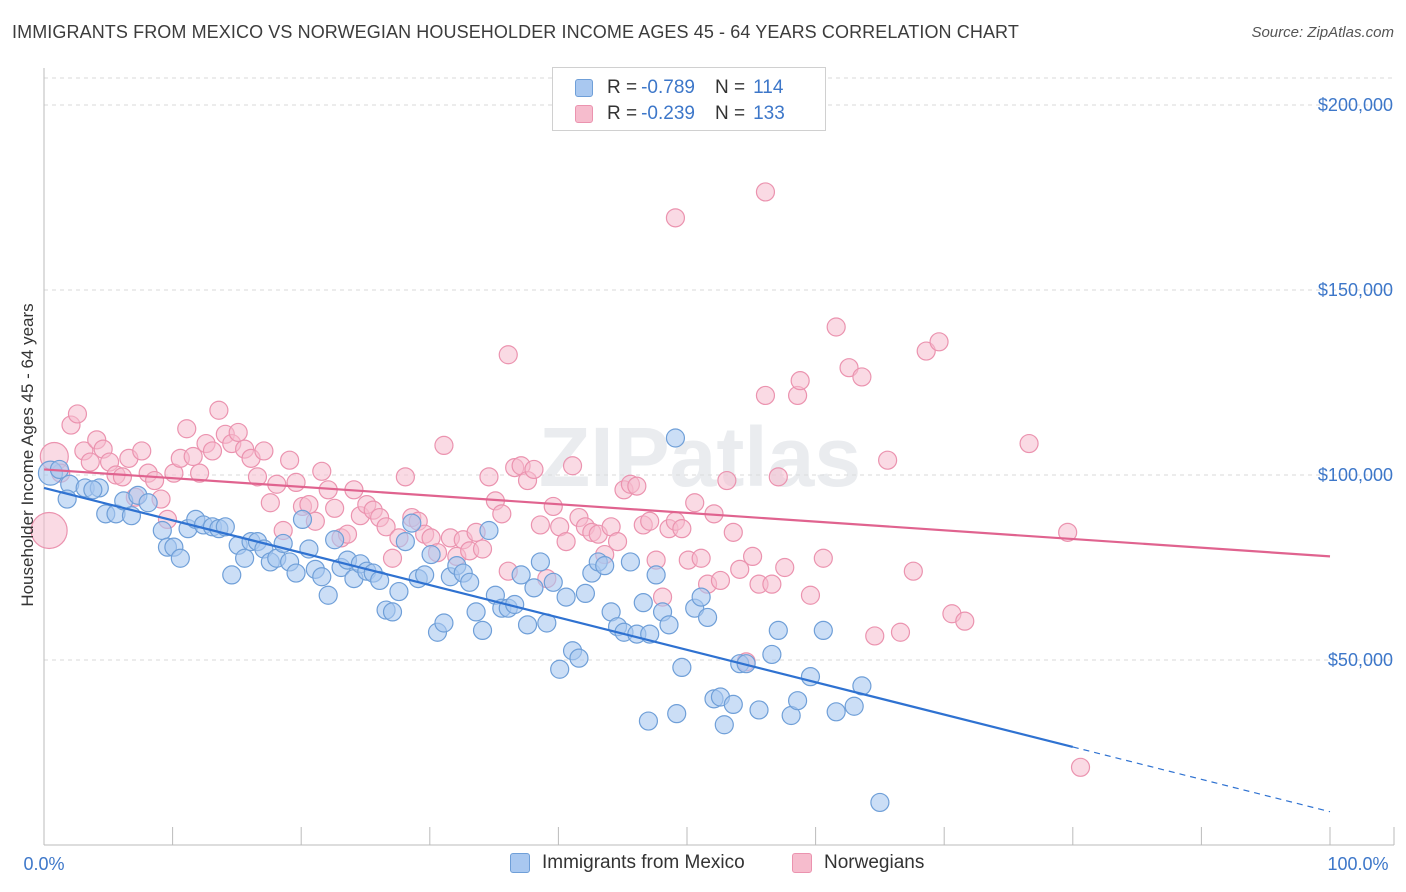  I want to click on legend-item-norwegians: Norwegians, so click(858, 863).